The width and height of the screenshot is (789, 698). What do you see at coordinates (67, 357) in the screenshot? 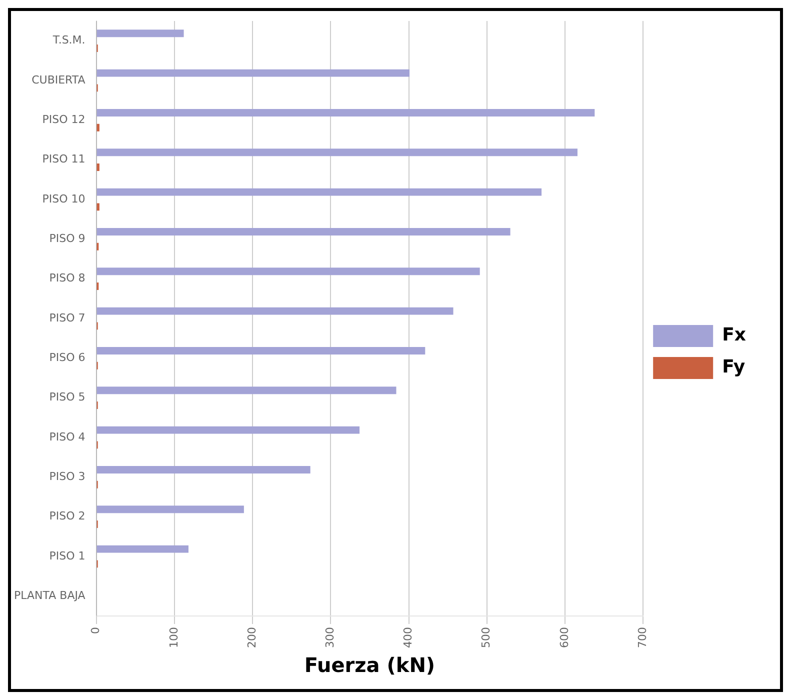
I see `y-tick-label: PISO 6` at bounding box center [67, 357].